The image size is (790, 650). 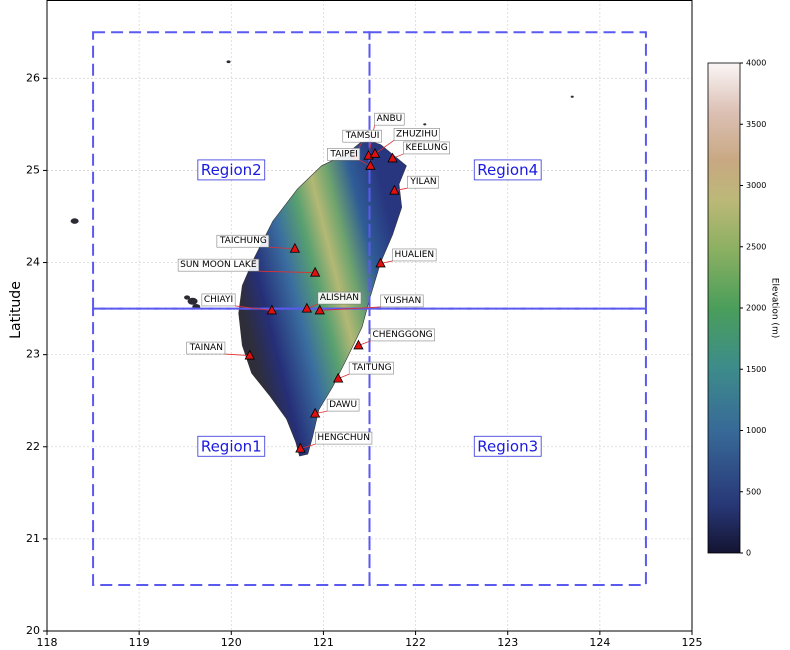 I want to click on station-label: YILAN, so click(x=422, y=182).